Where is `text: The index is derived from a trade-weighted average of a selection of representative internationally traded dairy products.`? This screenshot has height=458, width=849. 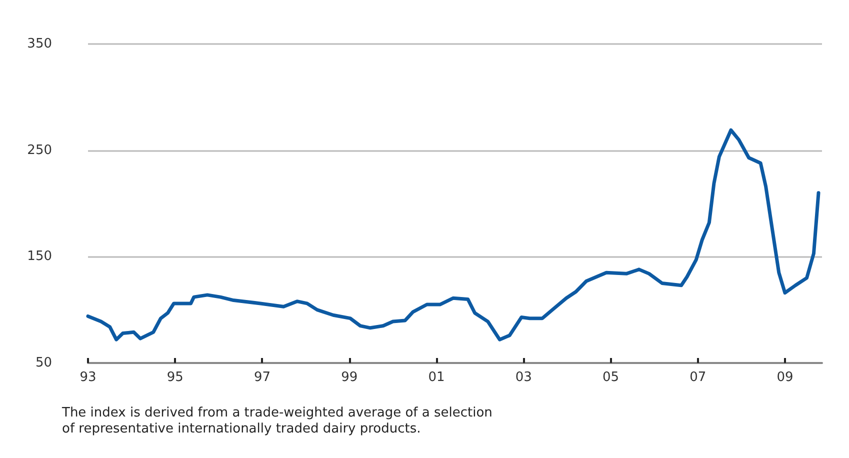 text: The index is derived from a trade-weighted average of a selection of representative internationally traded dairy products. is located at coordinates (276, 421).